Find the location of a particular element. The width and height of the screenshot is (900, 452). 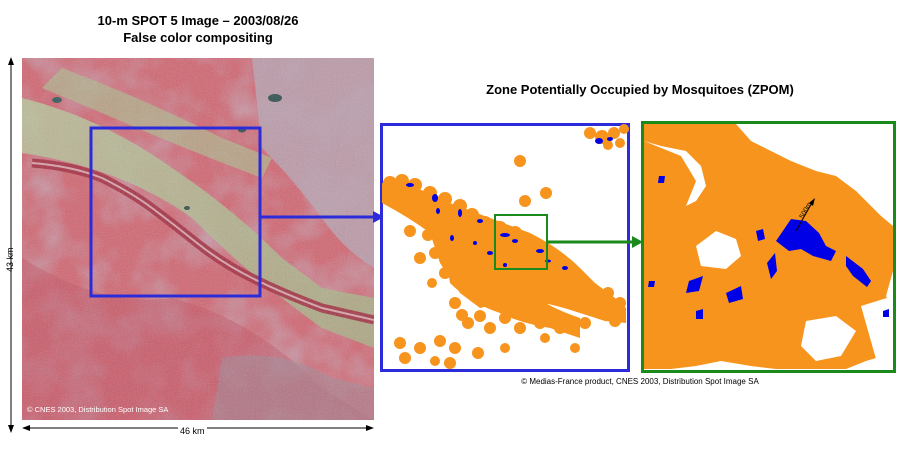

zpom-zoom-zone is located at coordinates (768, 246).